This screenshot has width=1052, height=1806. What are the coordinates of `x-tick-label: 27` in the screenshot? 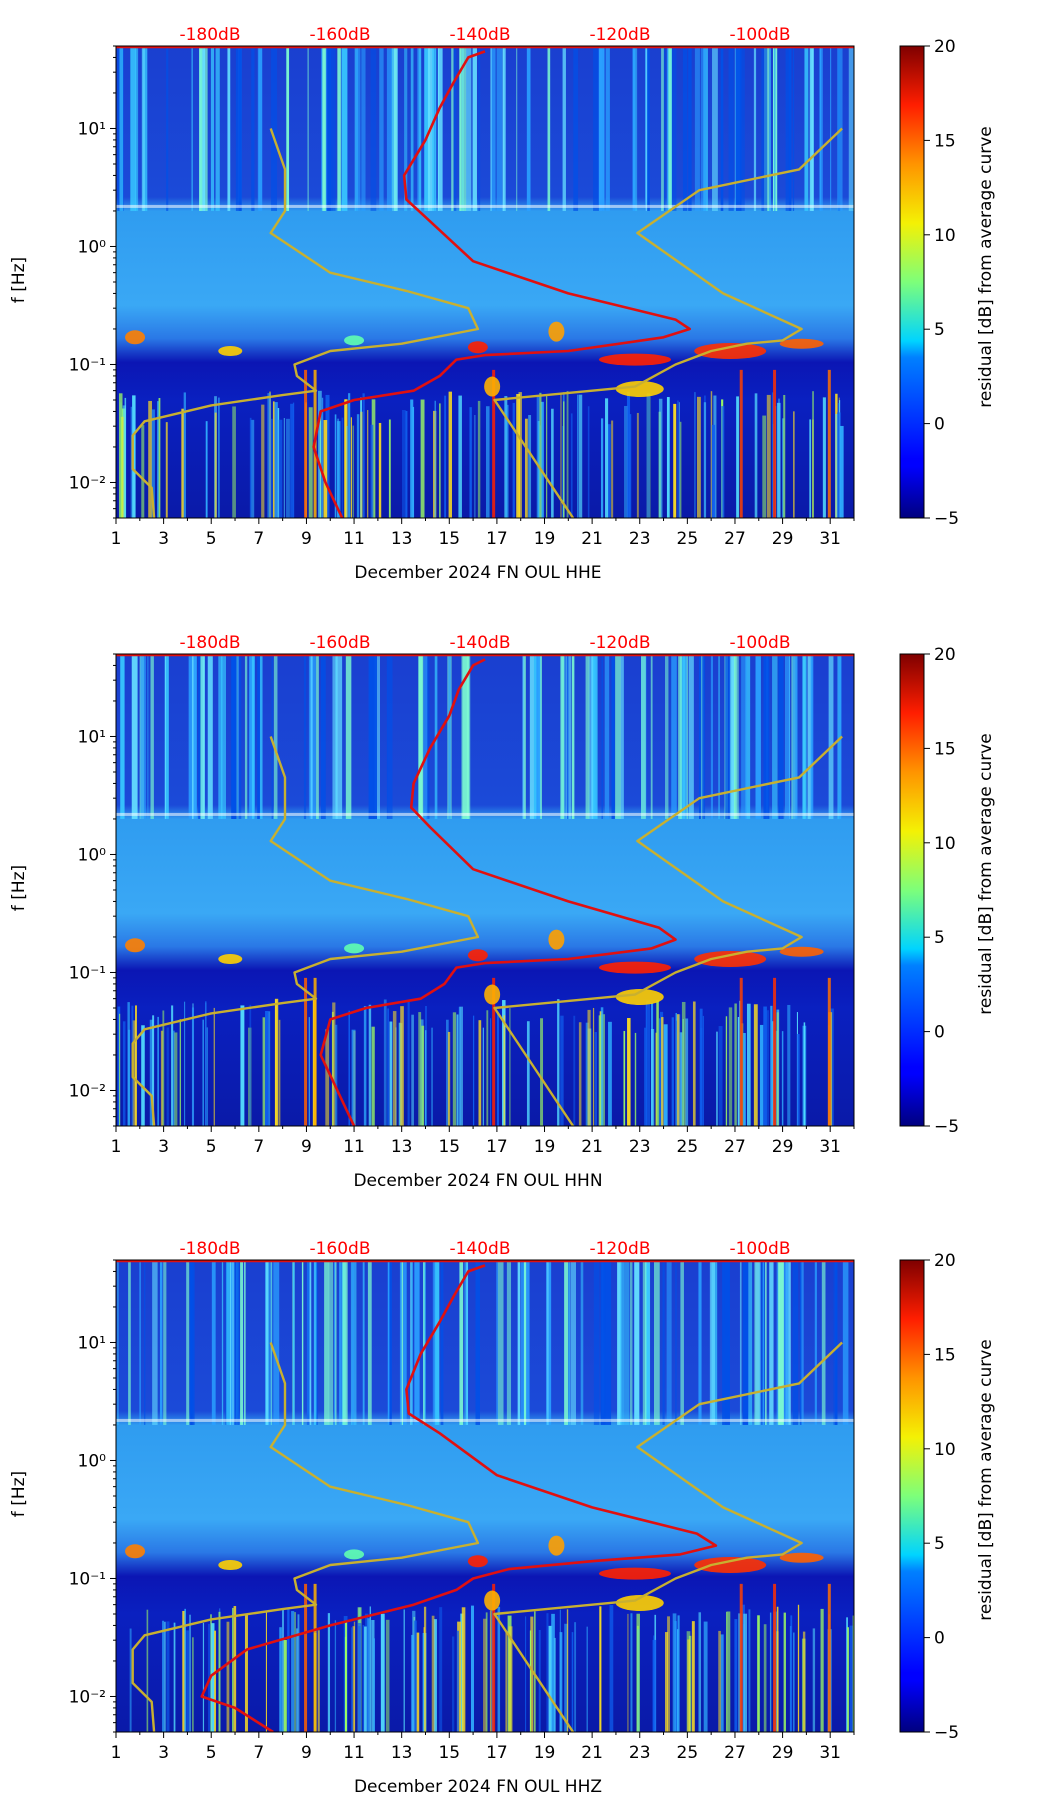 It's located at (735, 1147).